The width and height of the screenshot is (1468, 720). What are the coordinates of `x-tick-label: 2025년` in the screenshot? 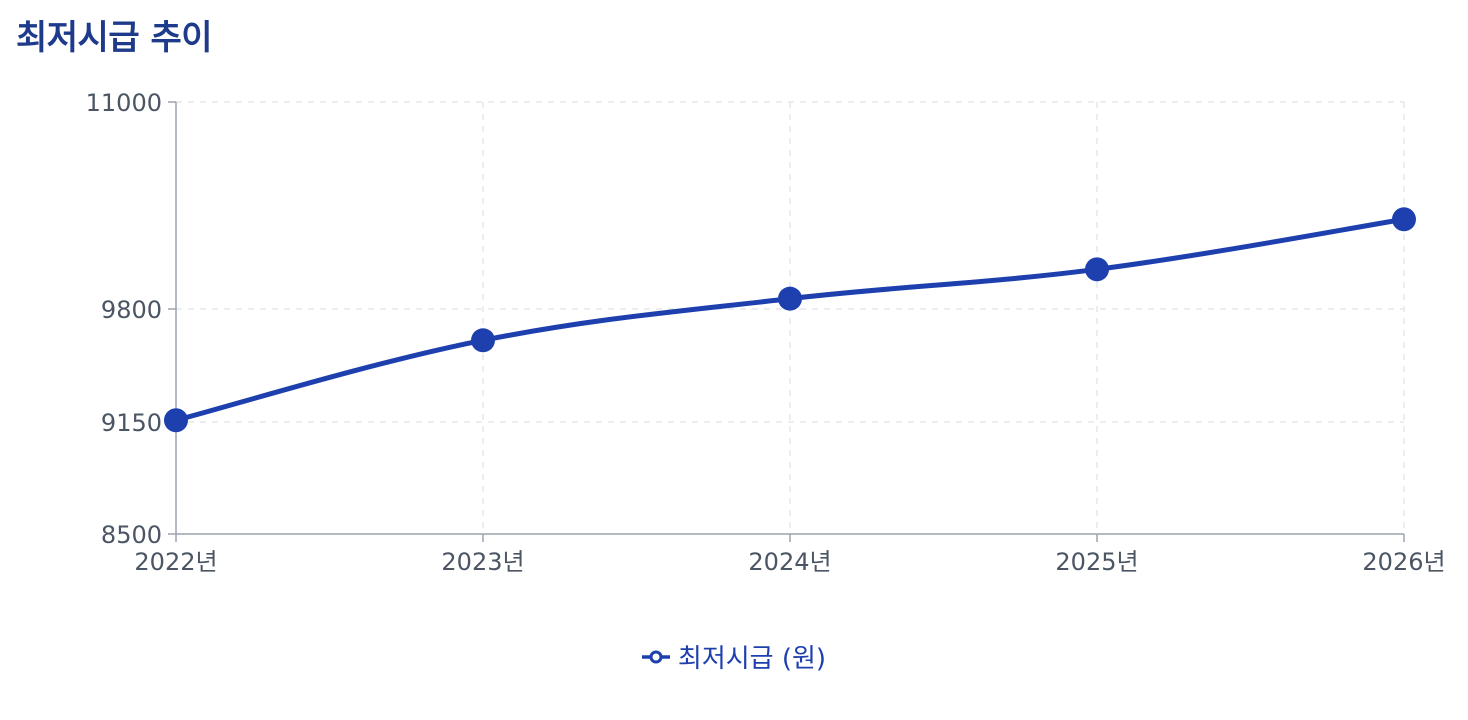 It's located at (1096, 562).